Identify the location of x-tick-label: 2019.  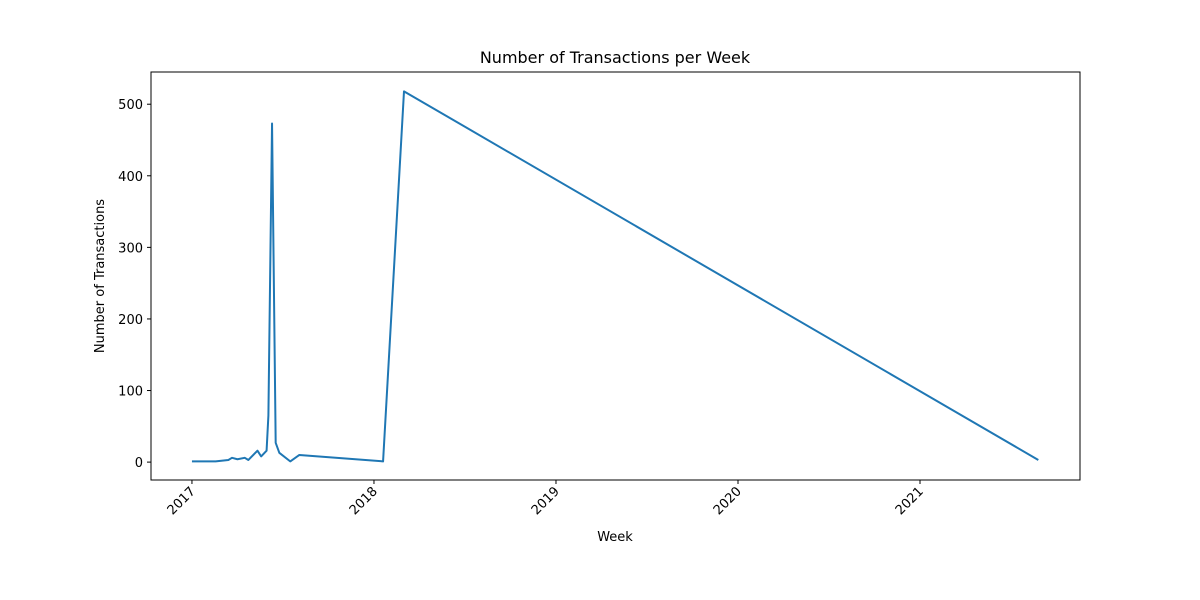
(546, 501).